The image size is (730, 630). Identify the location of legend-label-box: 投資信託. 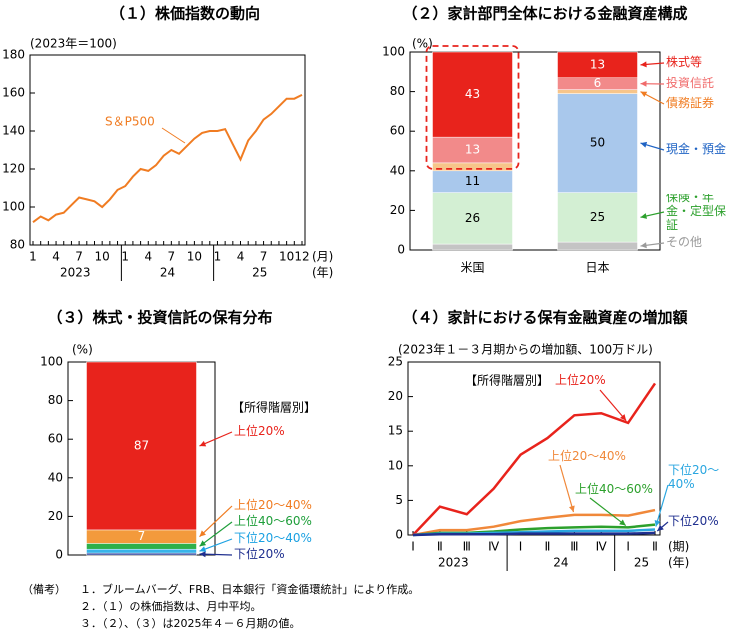
(690, 83).